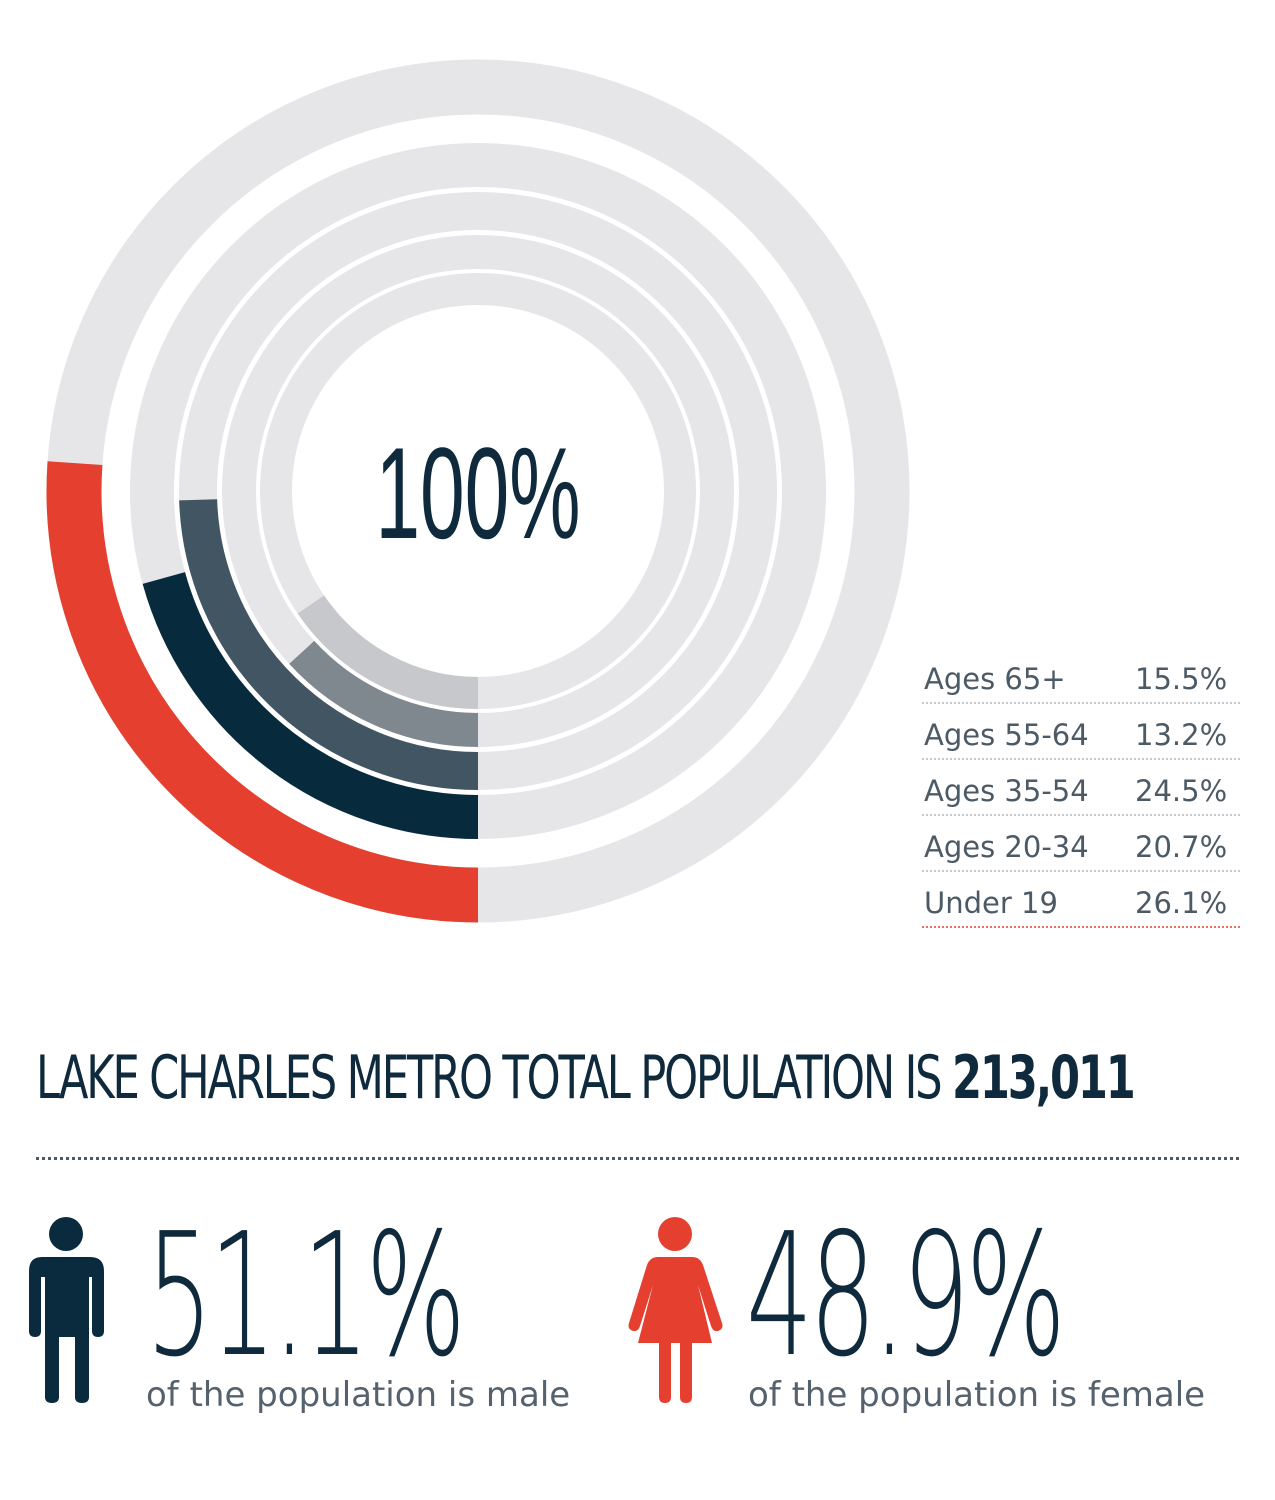 The height and width of the screenshot is (1500, 1275). I want to click on legend-value: 13.2%, so click(1181, 735).